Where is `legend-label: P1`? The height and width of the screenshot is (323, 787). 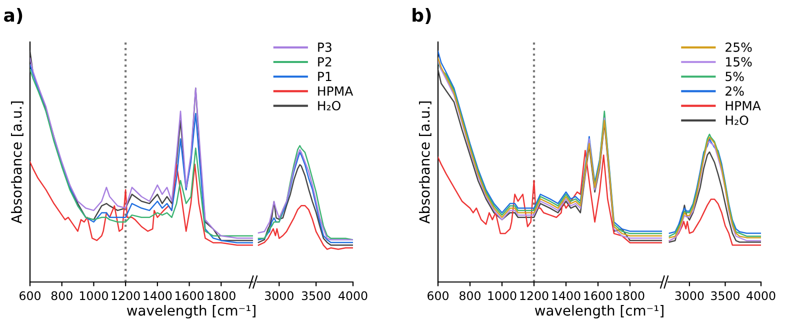 legend-label: P1 is located at coordinates (325, 76).